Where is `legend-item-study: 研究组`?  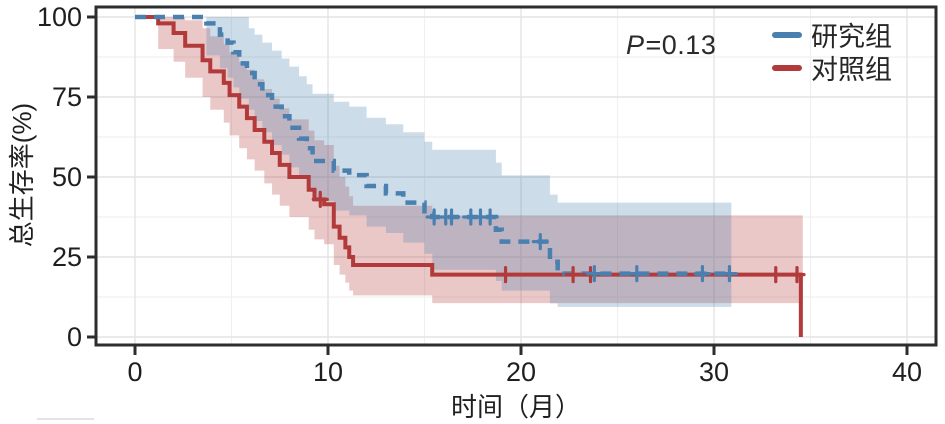
legend-item-study: 研究组 is located at coordinates (832, 35).